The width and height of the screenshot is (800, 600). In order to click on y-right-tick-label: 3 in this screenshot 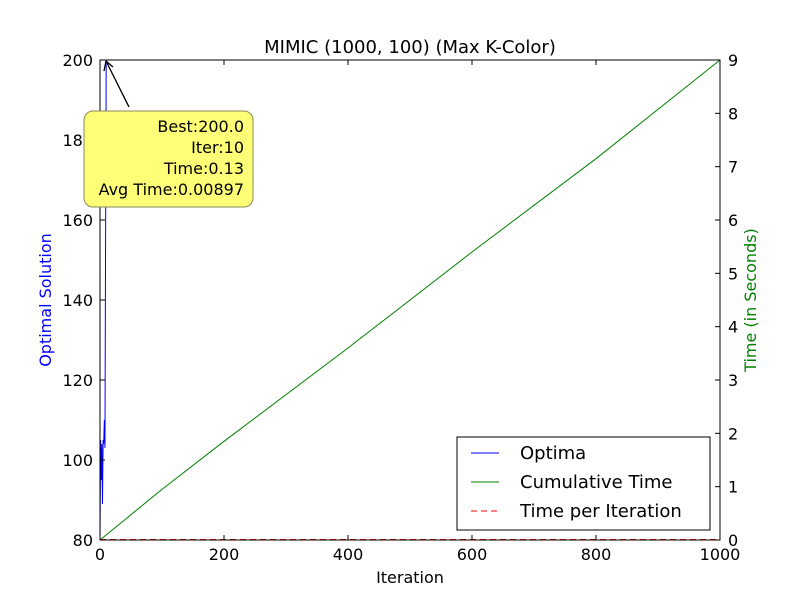, I will do `click(733, 380)`.